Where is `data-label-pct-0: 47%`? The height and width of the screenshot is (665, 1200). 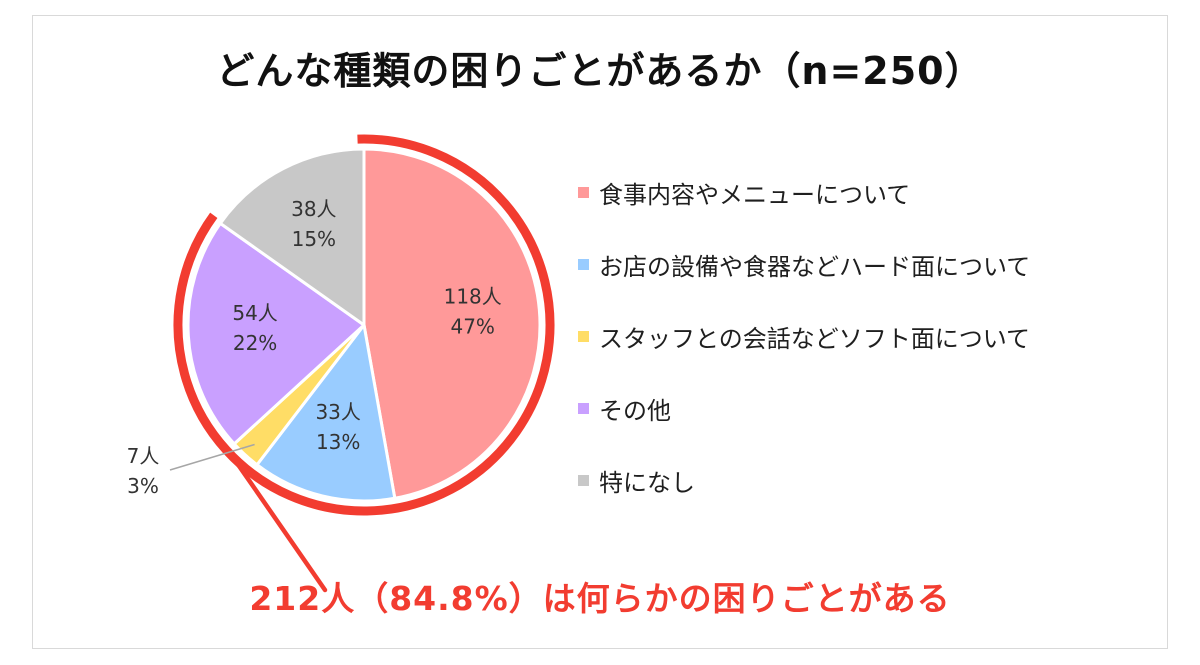 data-label-pct-0: 47% is located at coordinates (472, 326).